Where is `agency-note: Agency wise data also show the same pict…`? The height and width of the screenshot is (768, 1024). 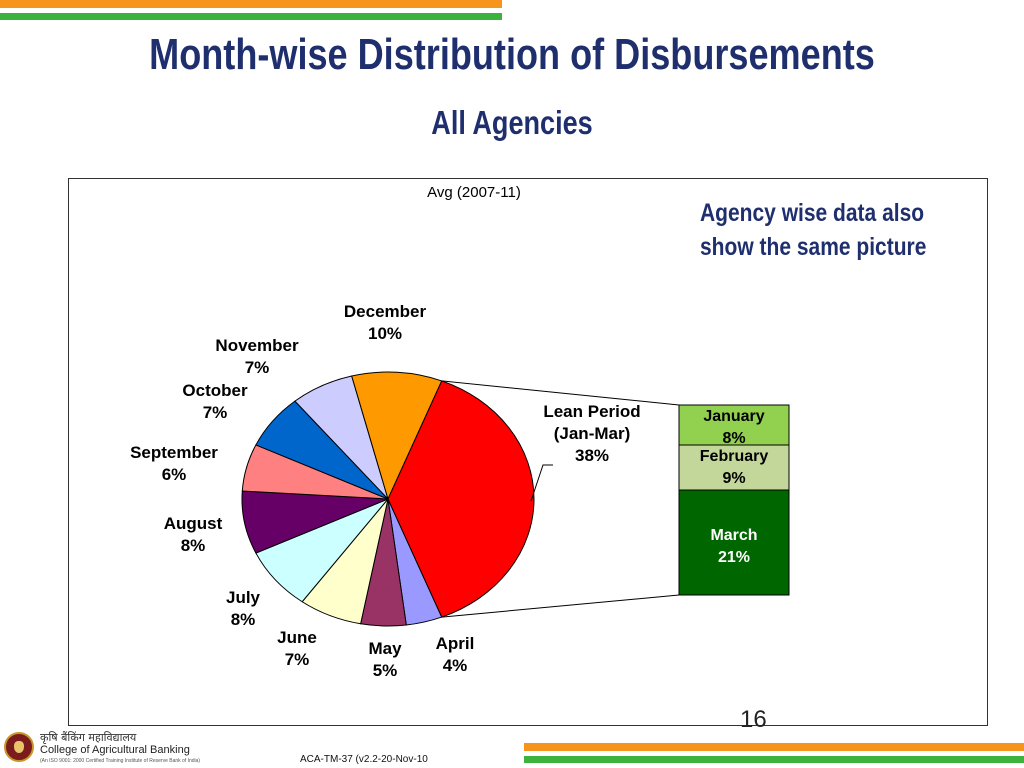
agency-note: Agency wise data also show the same pict… is located at coordinates (813, 230).